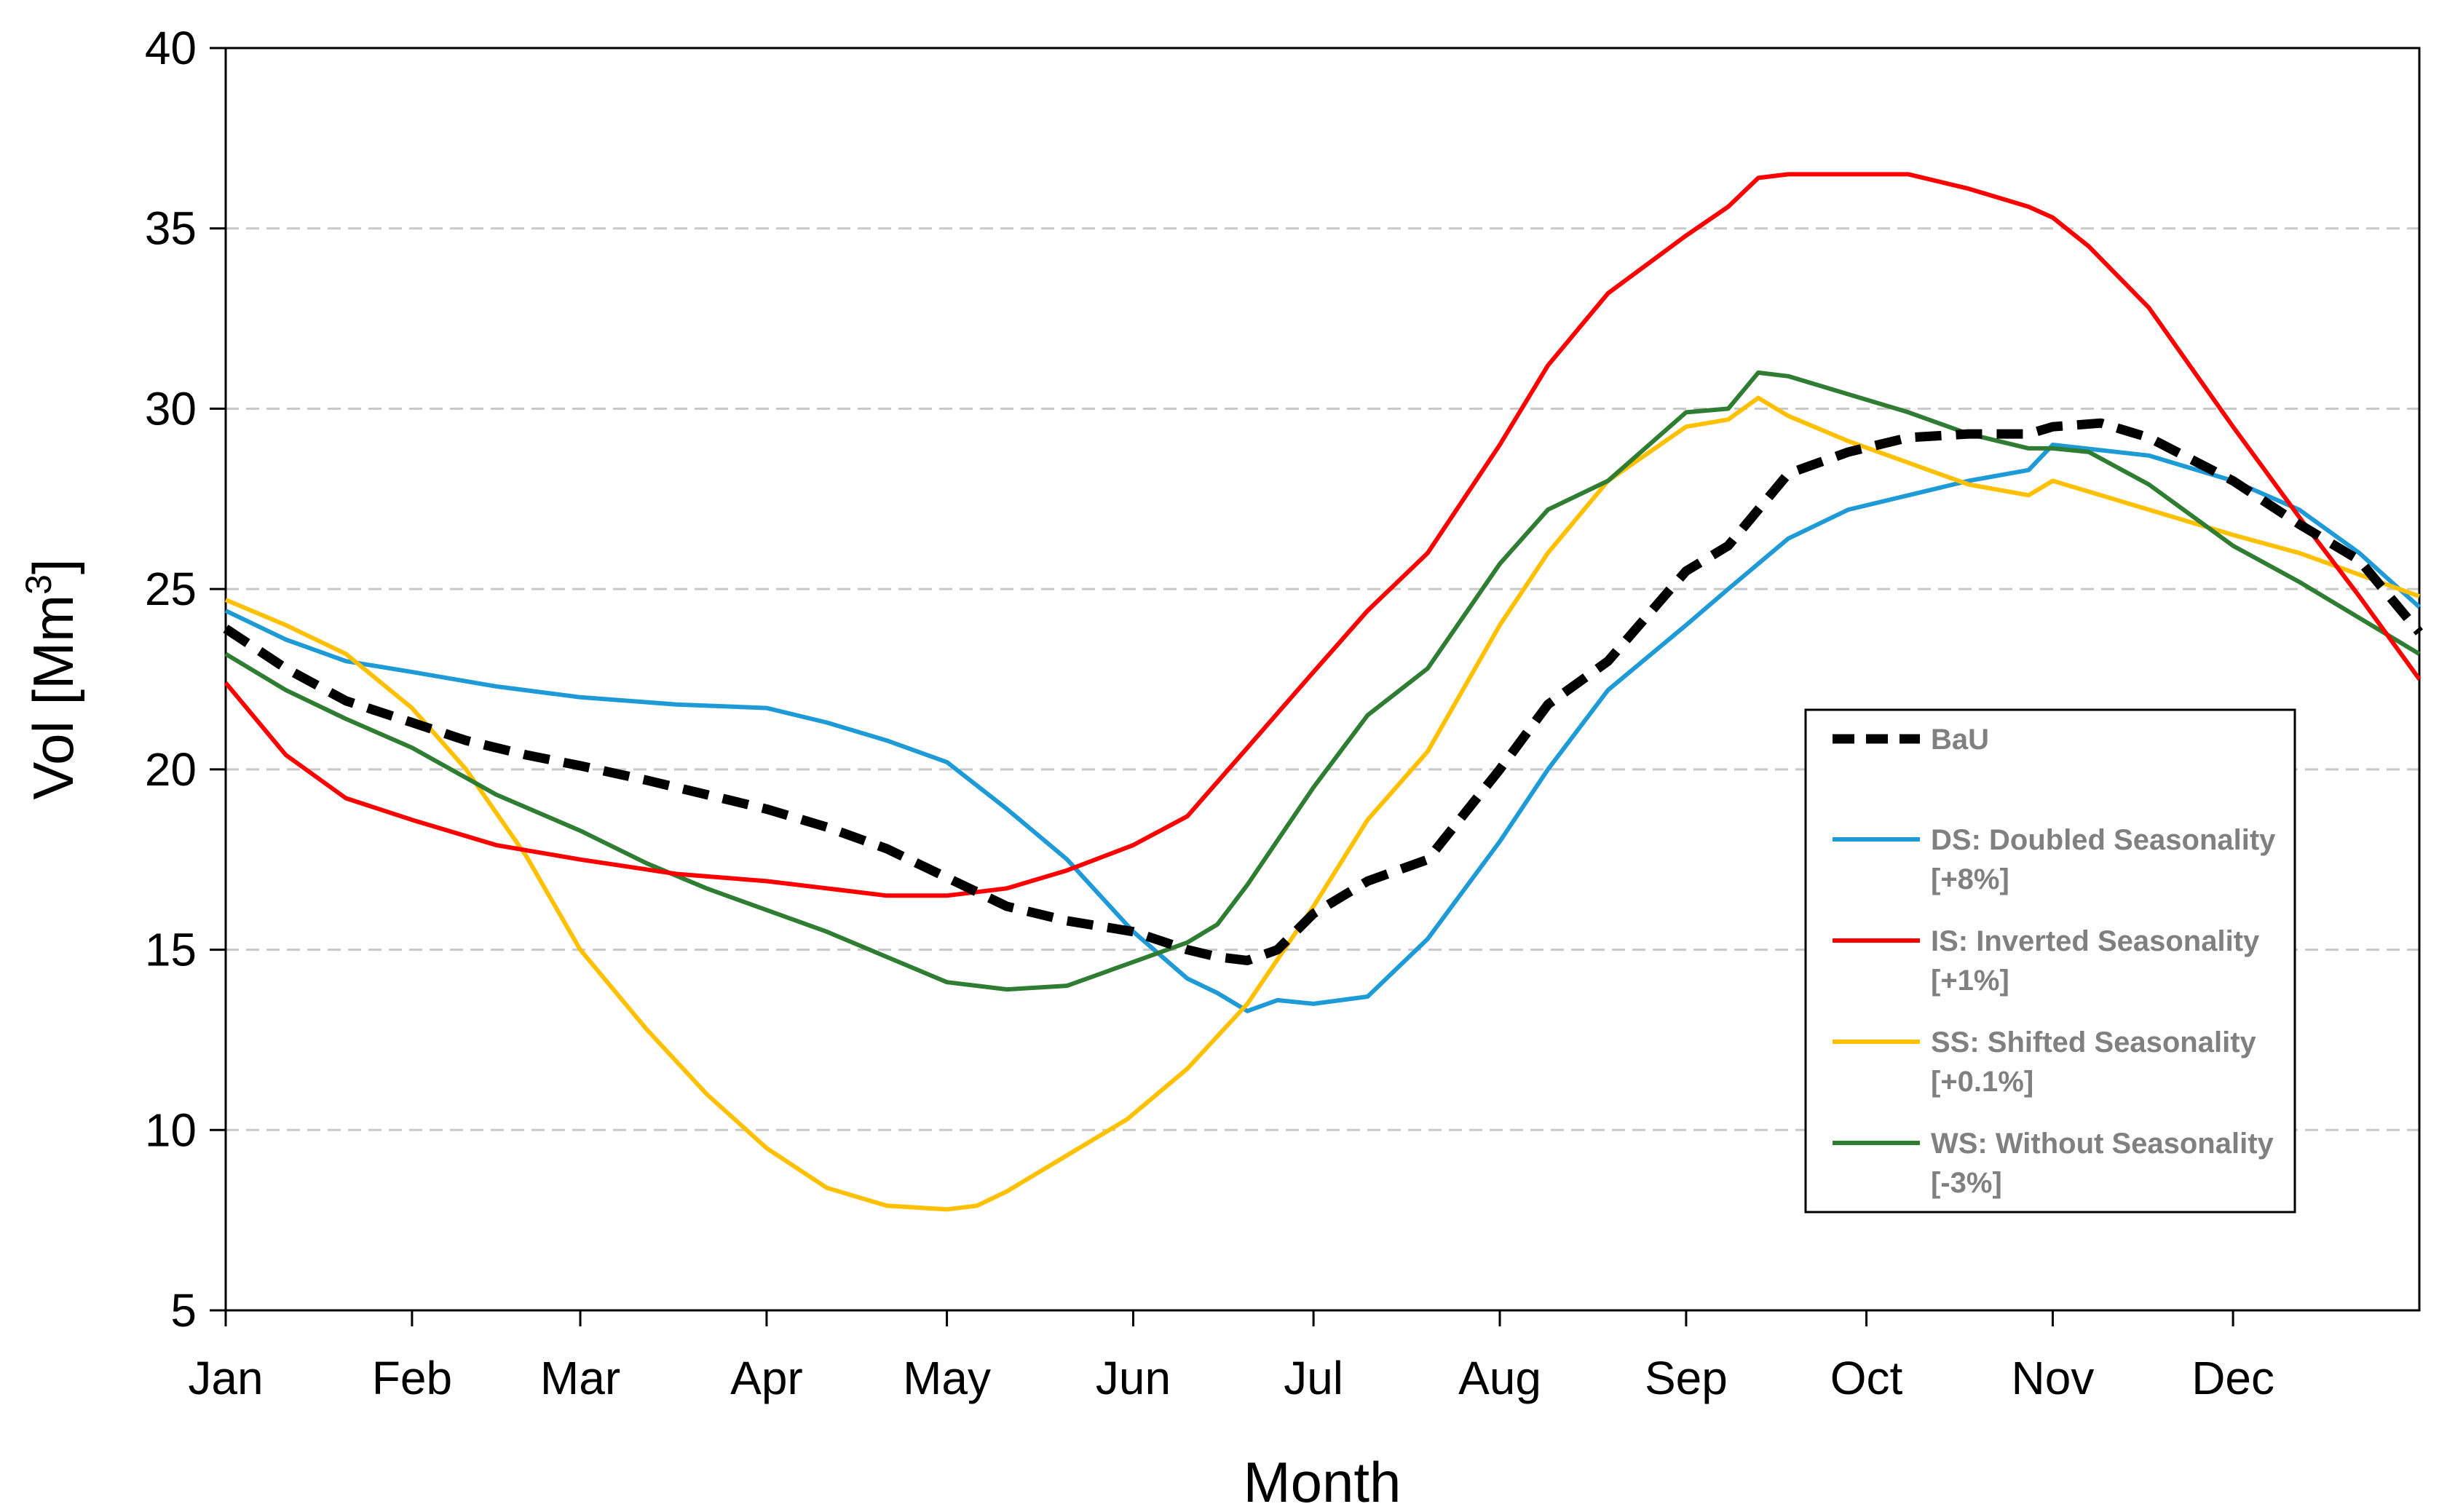 This screenshot has width=2439, height=1512. What do you see at coordinates (1133, 1378) in the screenshot?
I see `x-tick-label-jun: Jun` at bounding box center [1133, 1378].